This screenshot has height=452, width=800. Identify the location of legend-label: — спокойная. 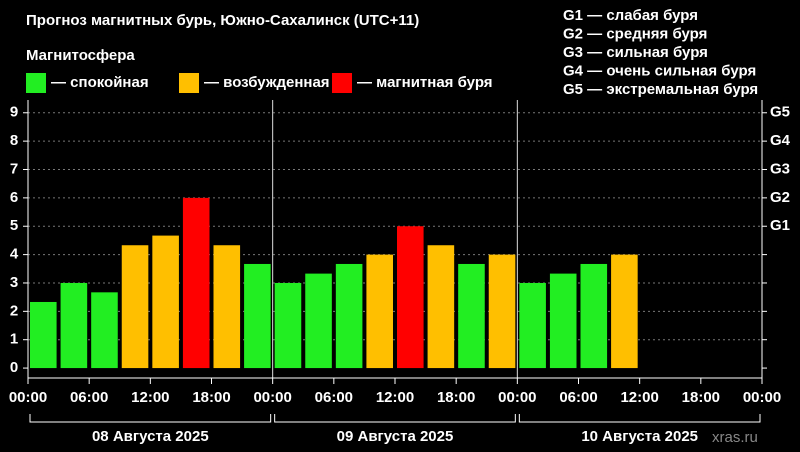
(100, 82).